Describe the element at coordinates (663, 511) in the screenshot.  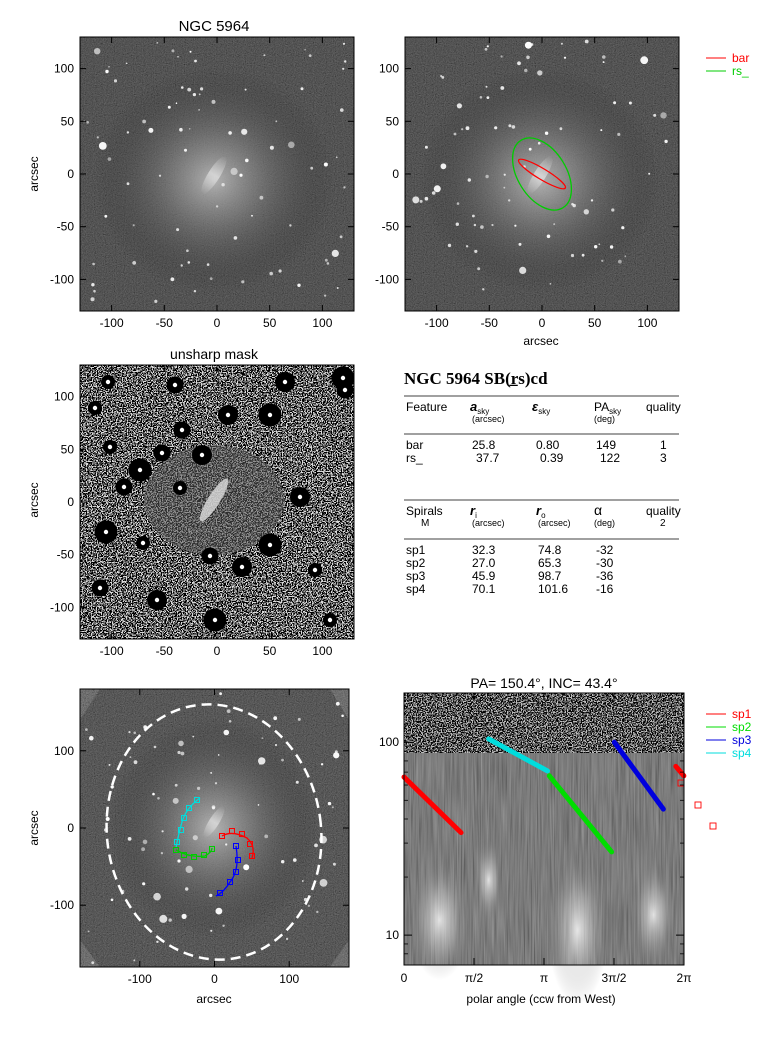
I see `hdr-sp-quality: quality` at that location.